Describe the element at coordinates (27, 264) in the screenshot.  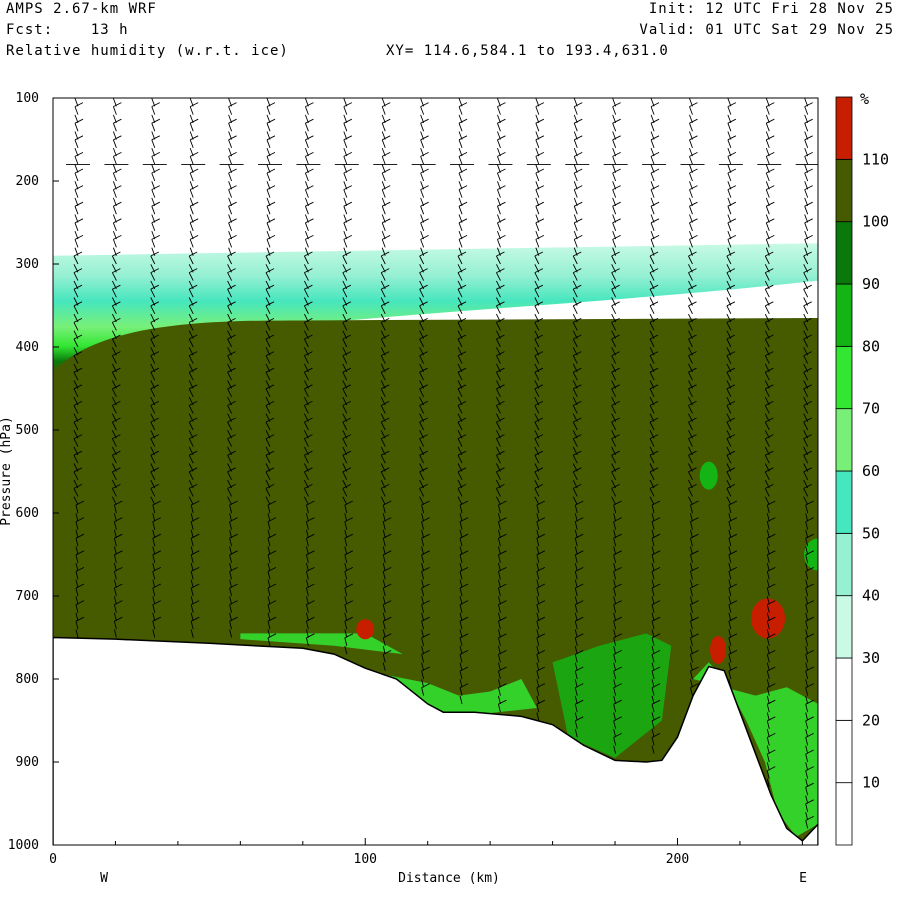
I see `y-tick-label: 300` at that location.